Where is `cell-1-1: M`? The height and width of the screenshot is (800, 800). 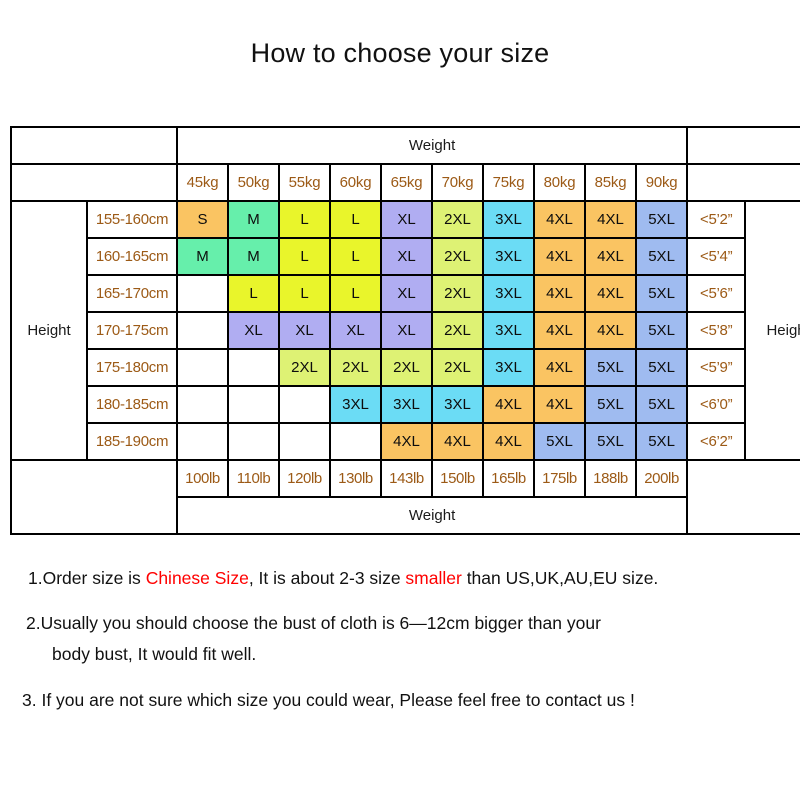
cell-1-1: M is located at coordinates (253, 256).